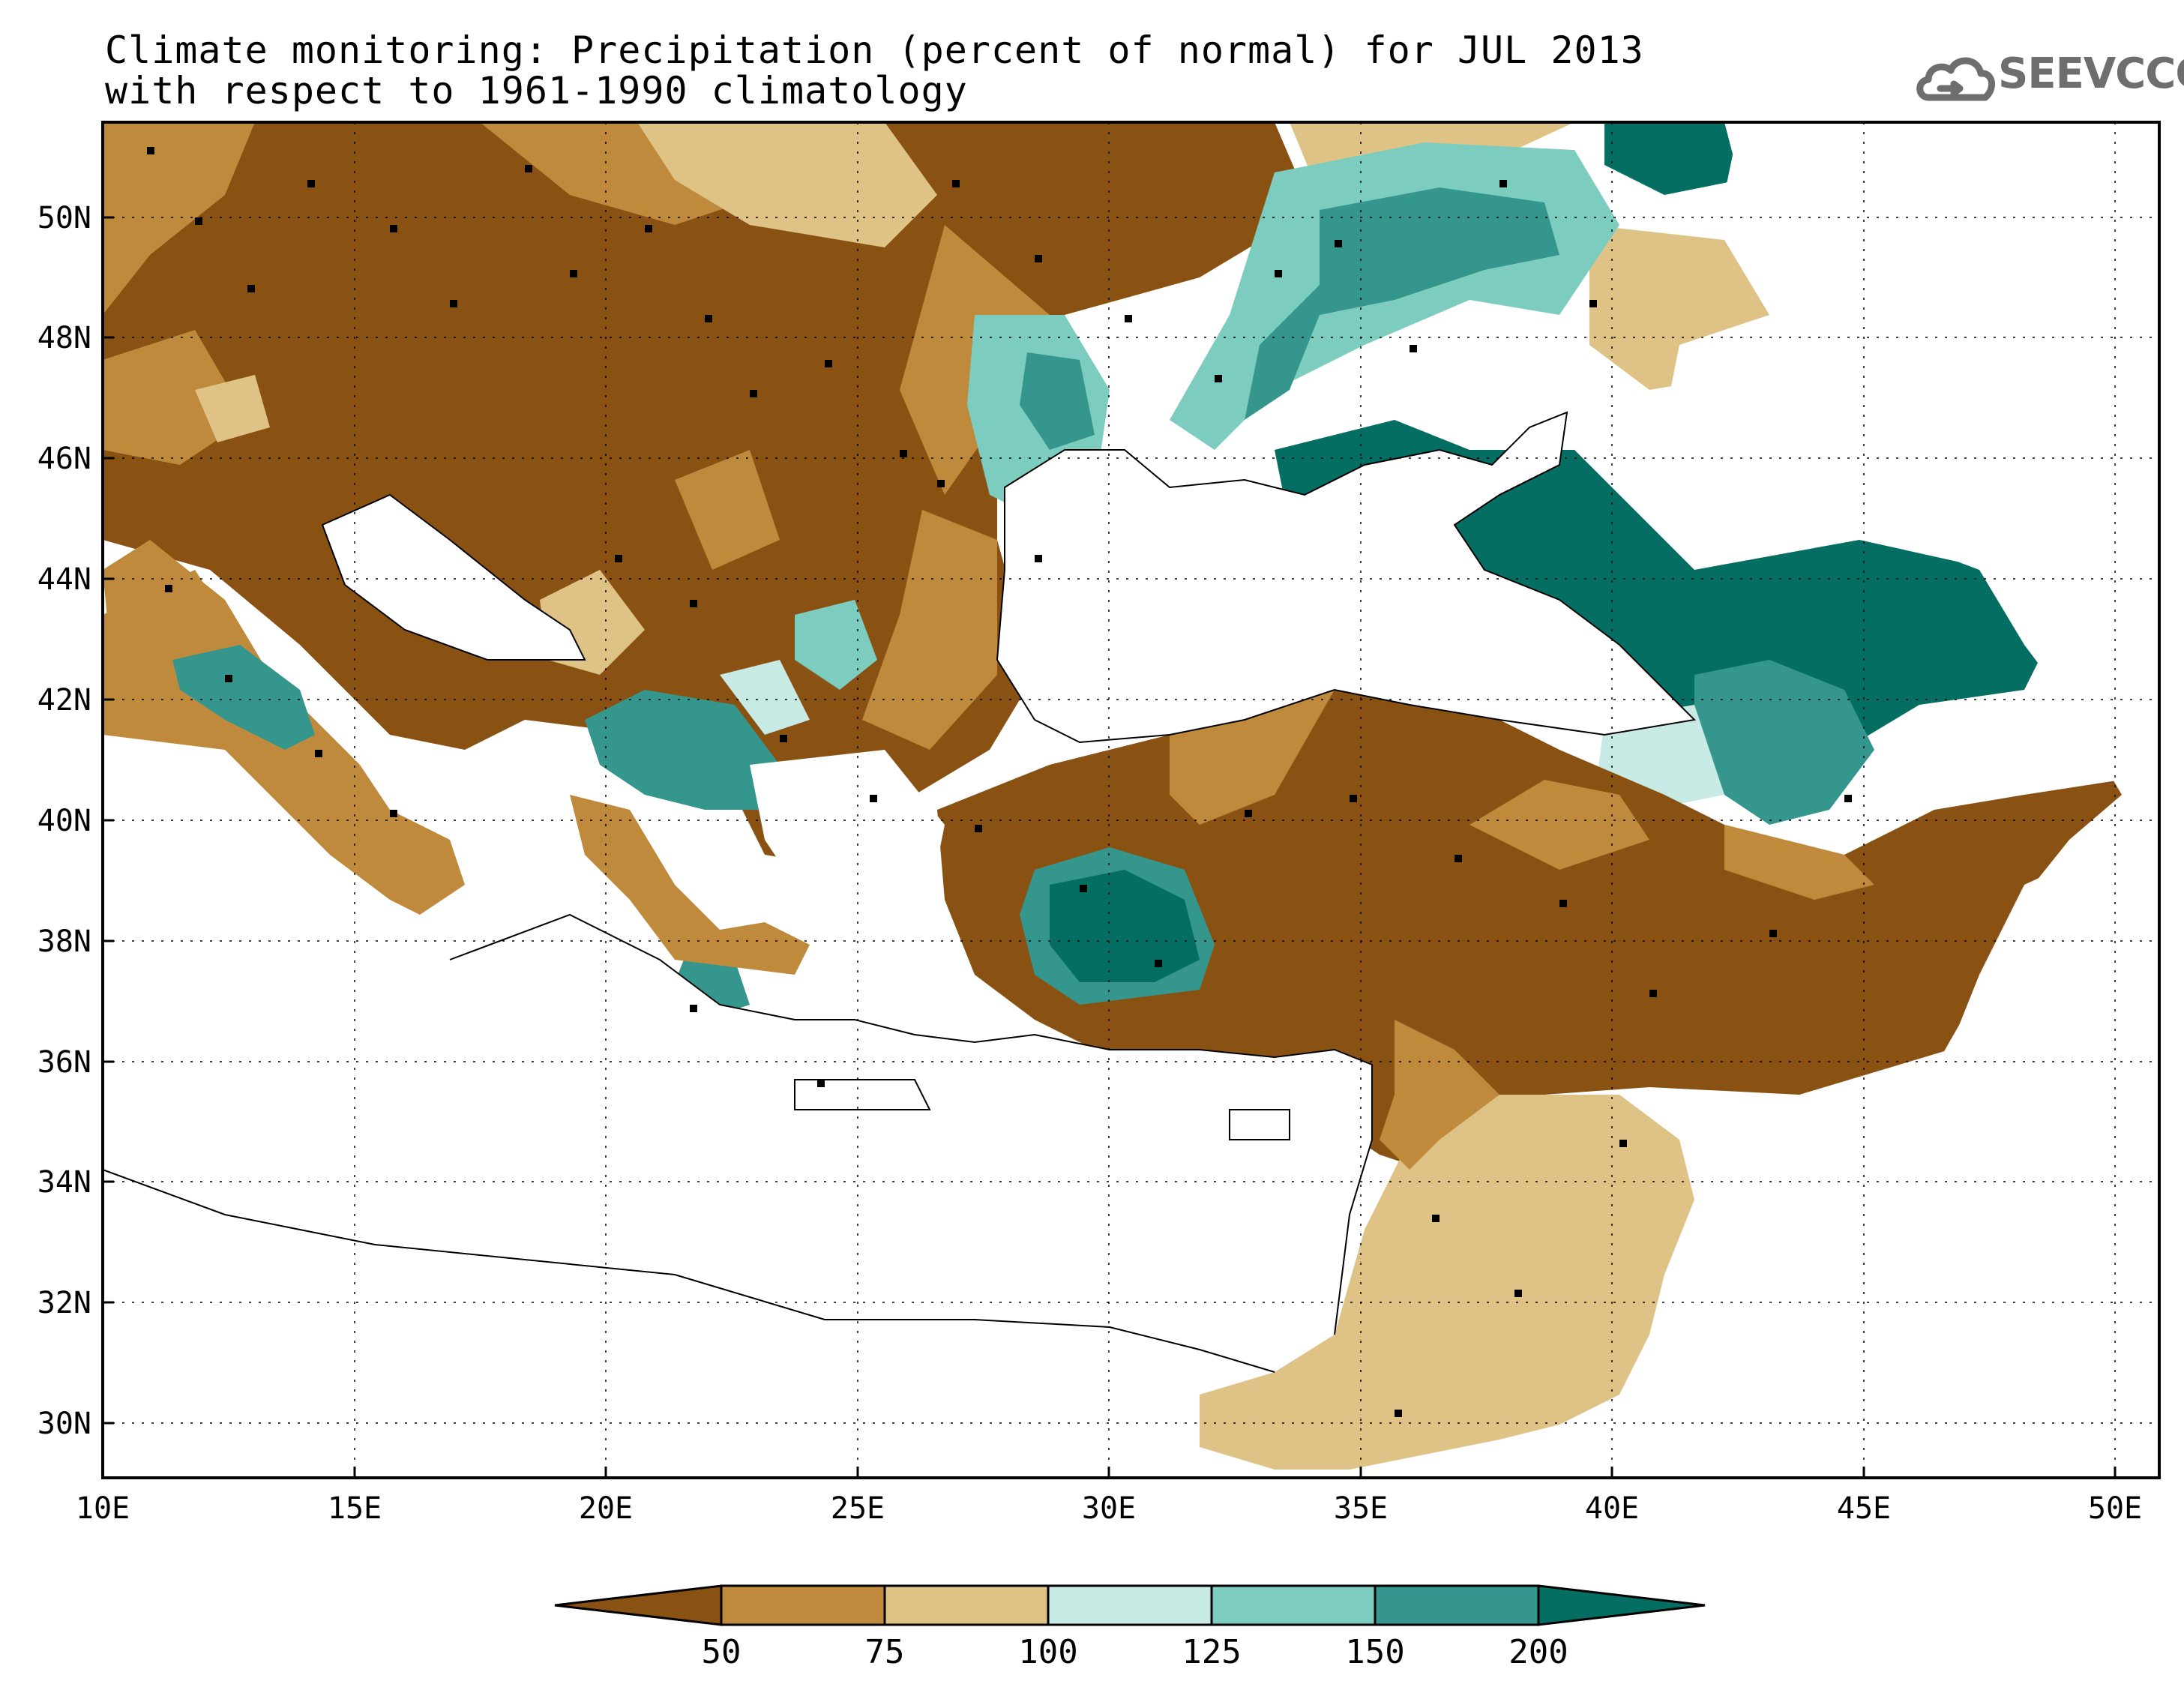 This screenshot has width=2184, height=1687. I want to click on x-tick-label: 50E, so click(2115, 1508).